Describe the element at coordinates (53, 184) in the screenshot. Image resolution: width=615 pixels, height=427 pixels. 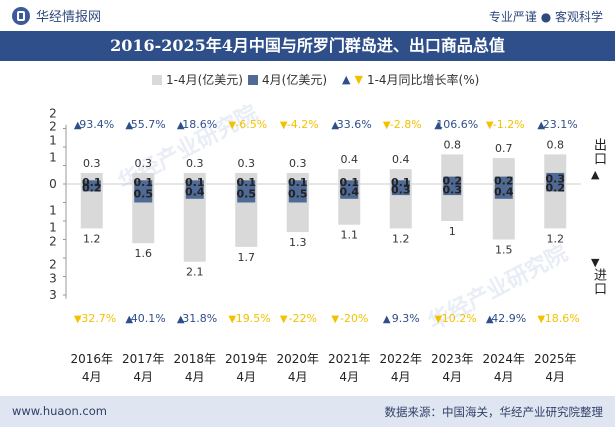
I see `y-tick-label: 0` at that location.